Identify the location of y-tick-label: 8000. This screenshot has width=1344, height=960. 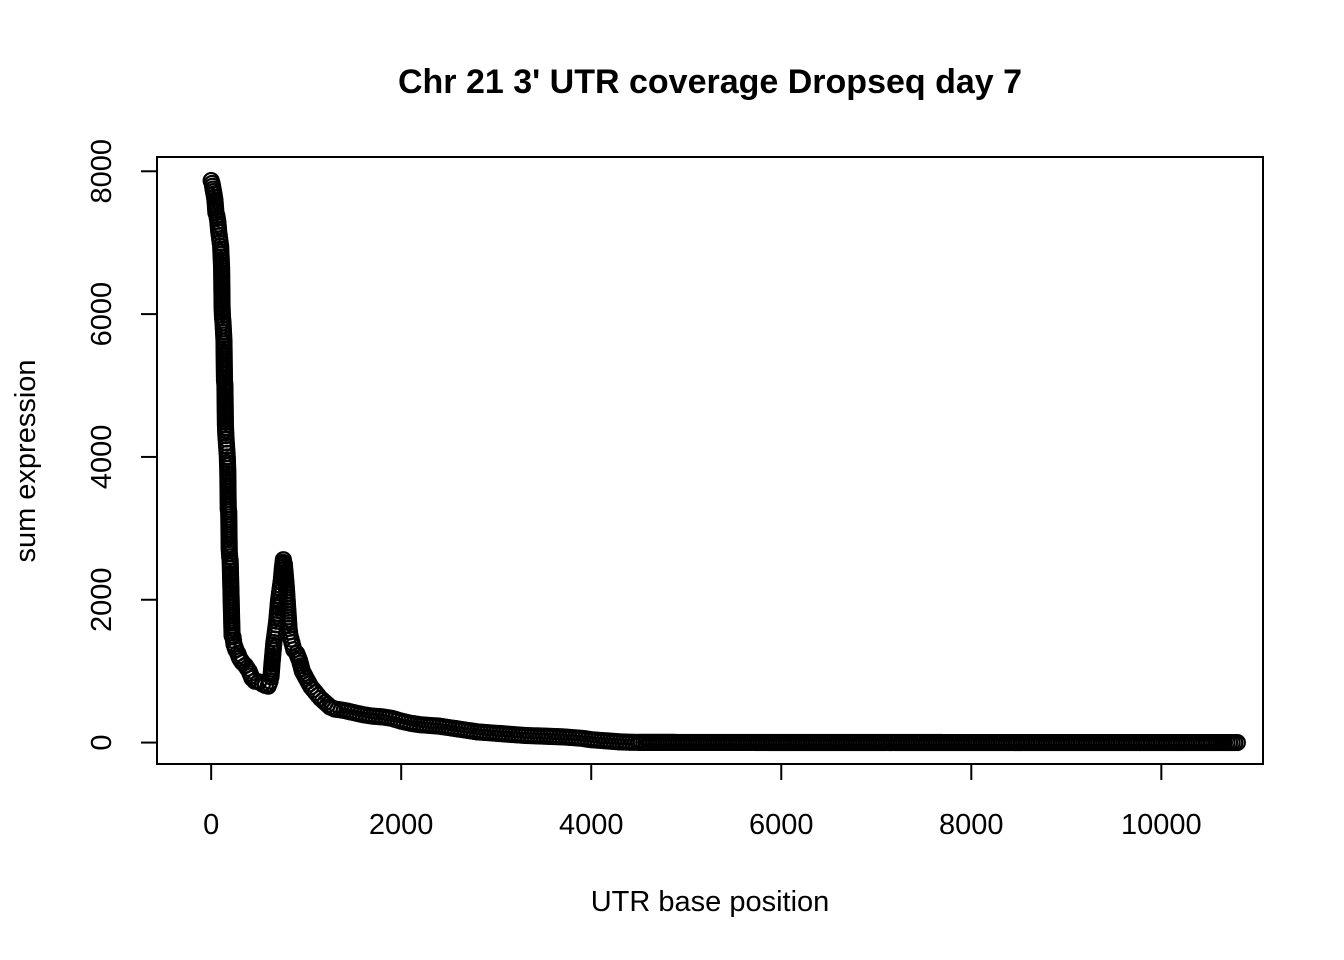
(102, 171).